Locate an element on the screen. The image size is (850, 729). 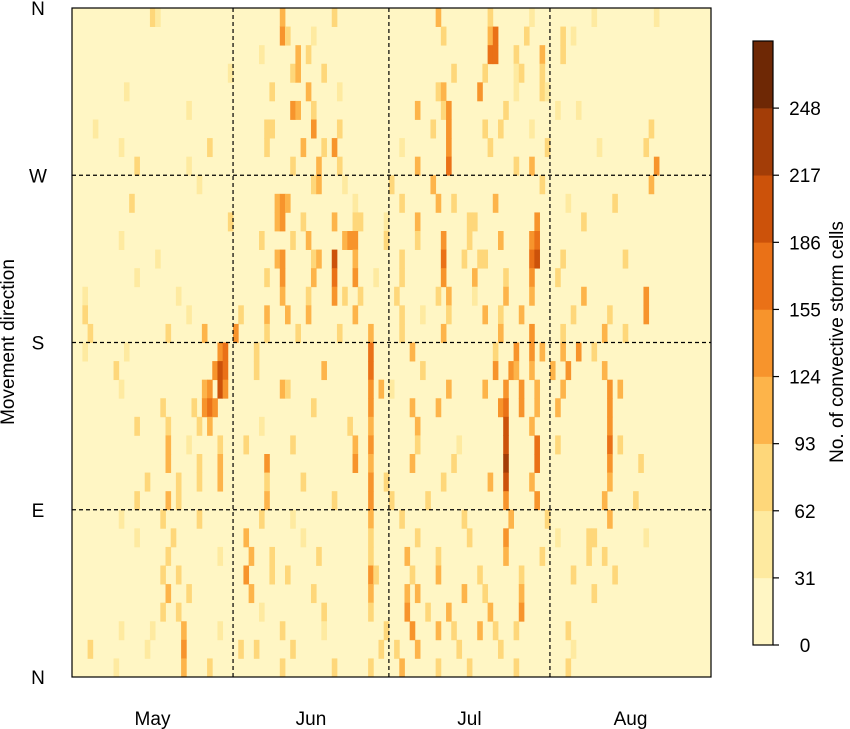
colorbar-tick-label: 186 is located at coordinates (805, 243).